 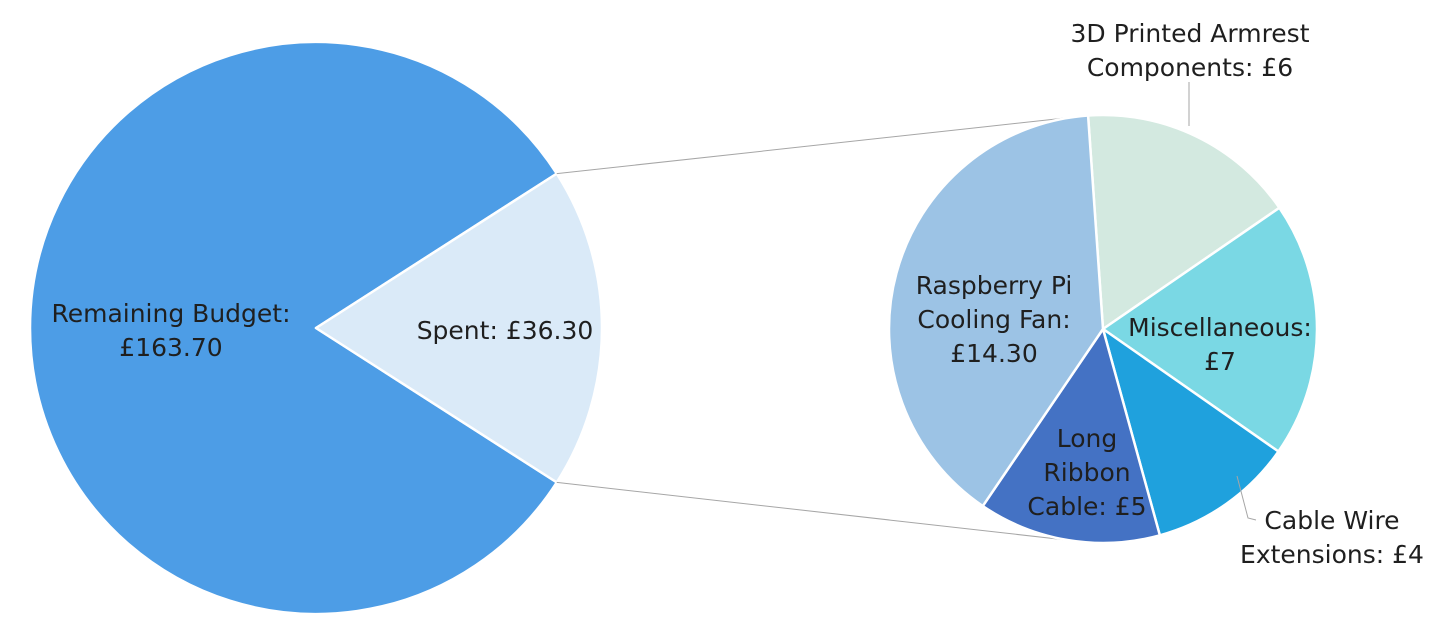 I want to click on slice-raspberry-pi-cooling-fan, so click(x=996, y=311).